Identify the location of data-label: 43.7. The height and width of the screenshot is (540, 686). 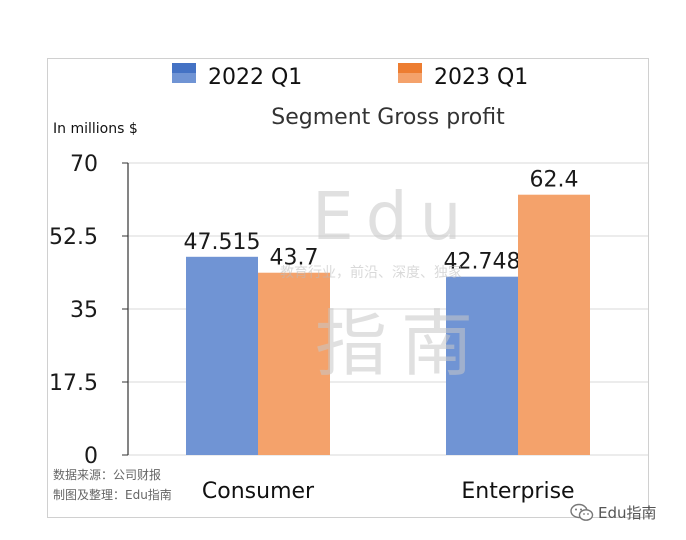
(294, 258).